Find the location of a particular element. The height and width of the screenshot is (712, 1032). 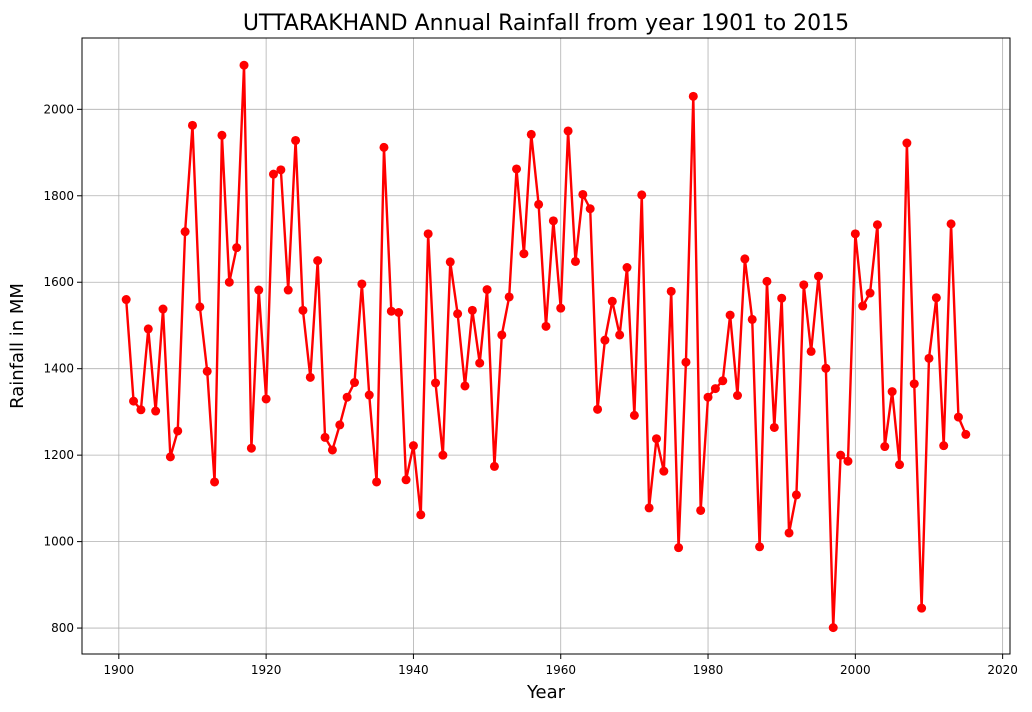

x-axis-ticks: 1900 1920 1940 1960 1980 2000 2020 is located at coordinates (561, 665).